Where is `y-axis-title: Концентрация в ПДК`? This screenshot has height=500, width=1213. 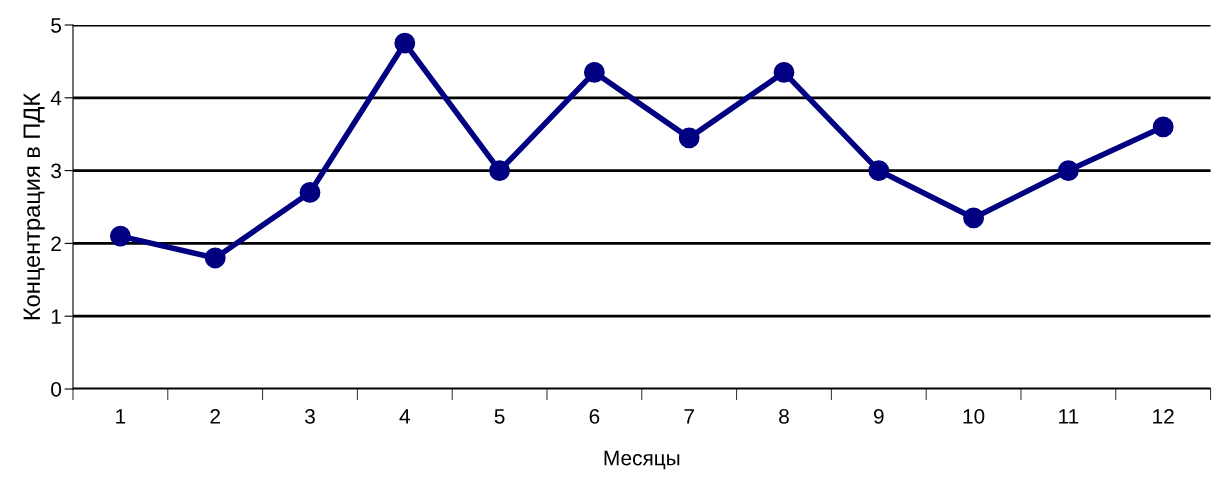
y-axis-title: Концентрация в ПДК is located at coordinates (34, 206).